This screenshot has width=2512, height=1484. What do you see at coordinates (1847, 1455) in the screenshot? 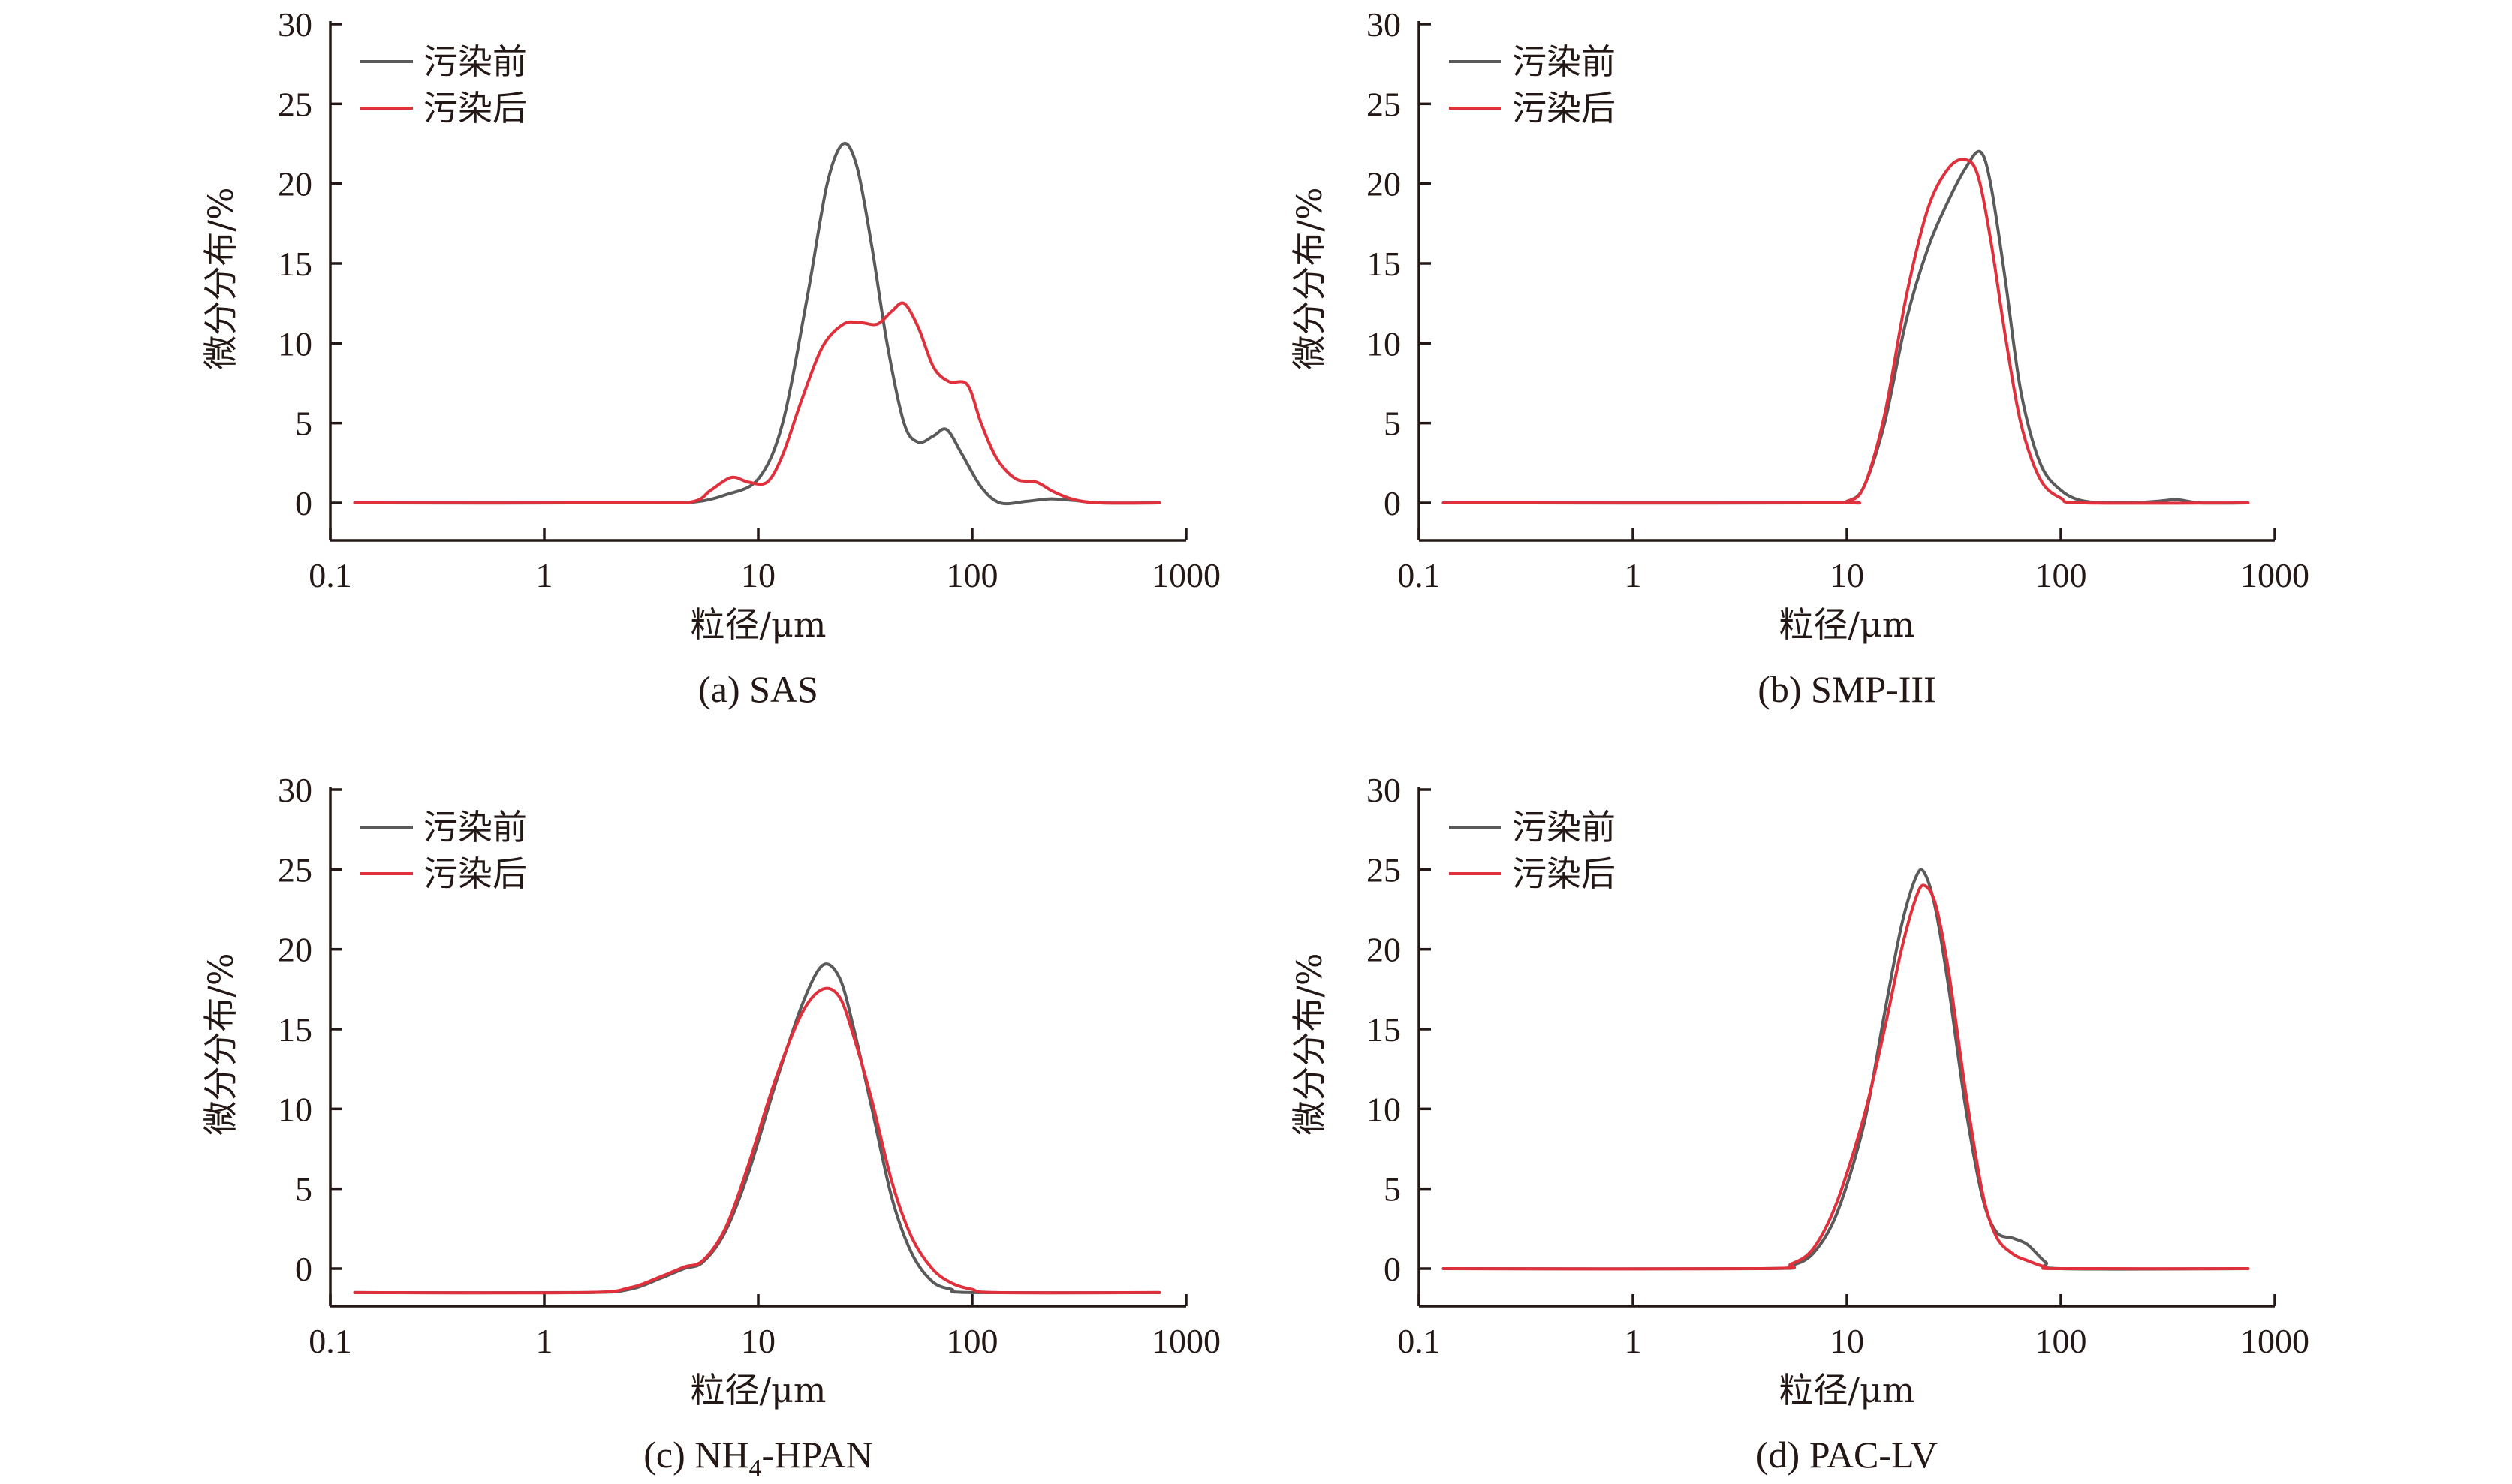
I see `panel-caption: (d) PAC-LV` at bounding box center [1847, 1455].